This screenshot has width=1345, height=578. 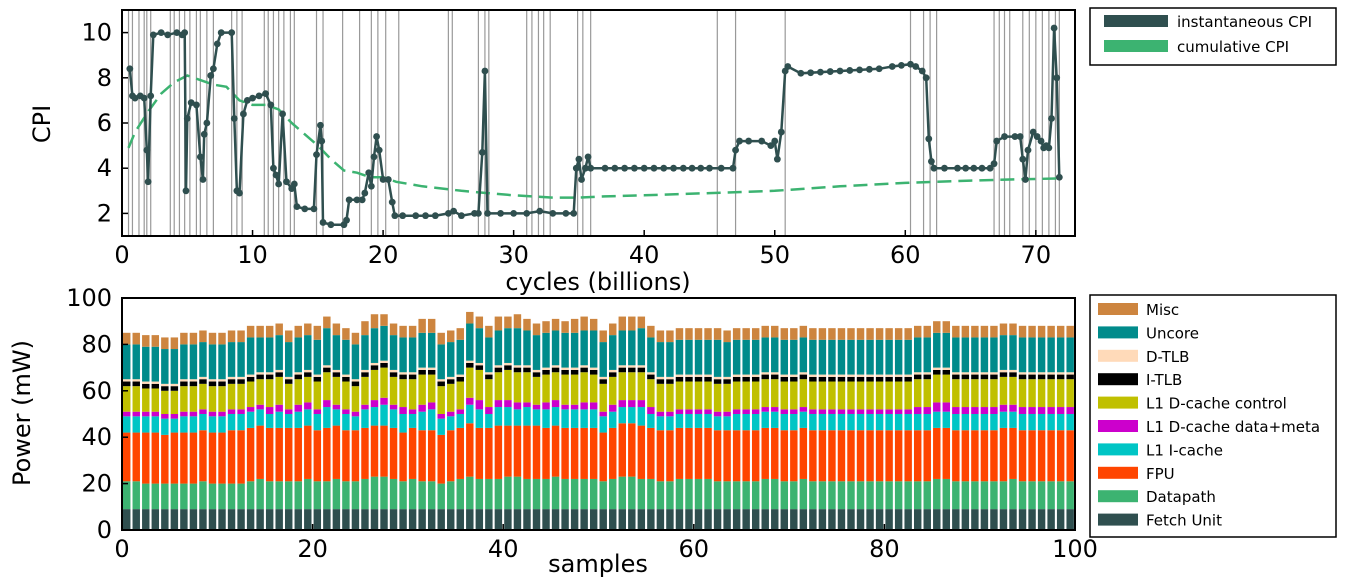 What do you see at coordinates (96, 391) in the screenshot?
I see `y-tick-label: 60` at bounding box center [96, 391].